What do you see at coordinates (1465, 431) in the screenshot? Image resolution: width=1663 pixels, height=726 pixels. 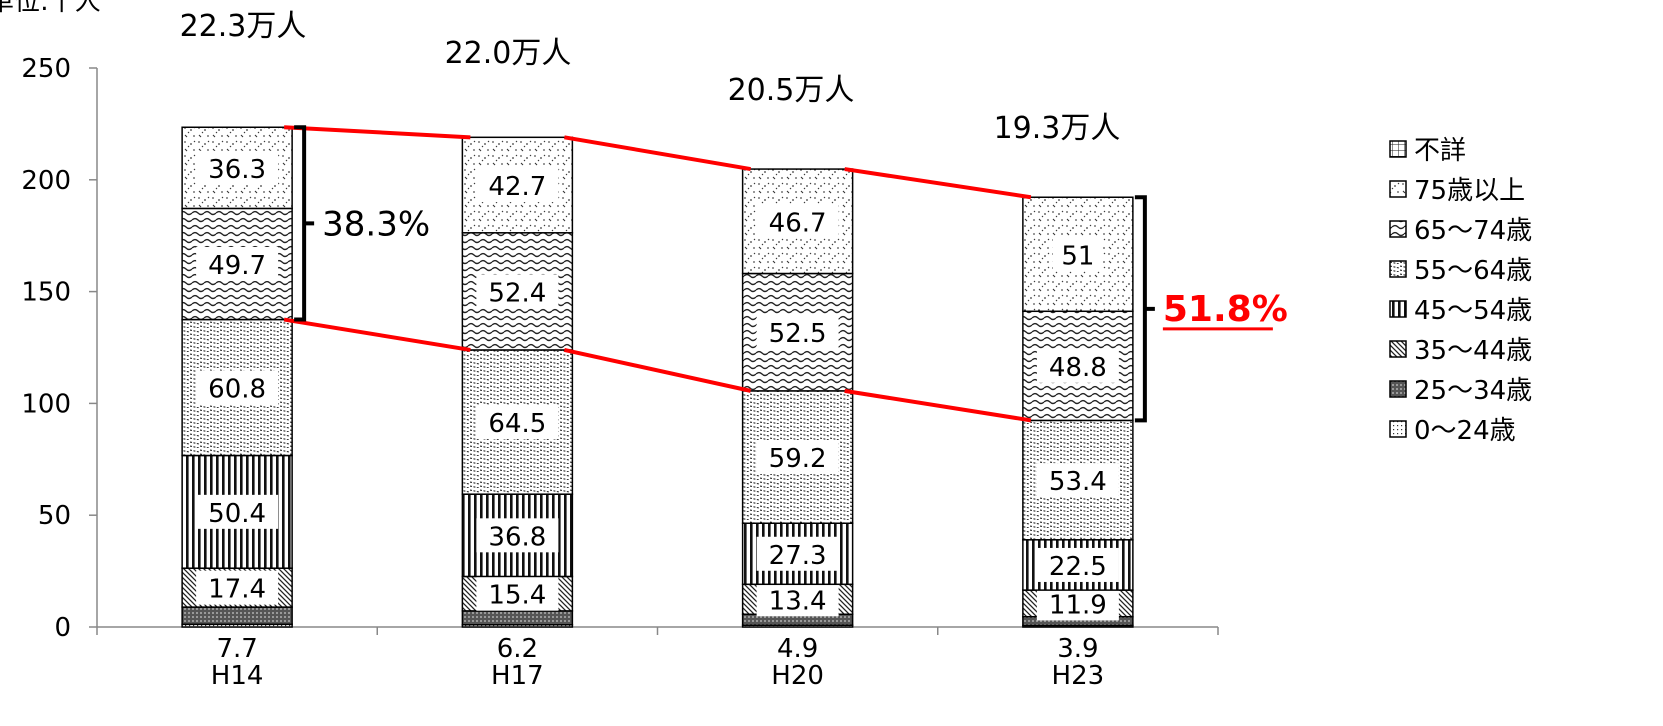 I see `legend-label: 0〜24歳` at bounding box center [1465, 431].